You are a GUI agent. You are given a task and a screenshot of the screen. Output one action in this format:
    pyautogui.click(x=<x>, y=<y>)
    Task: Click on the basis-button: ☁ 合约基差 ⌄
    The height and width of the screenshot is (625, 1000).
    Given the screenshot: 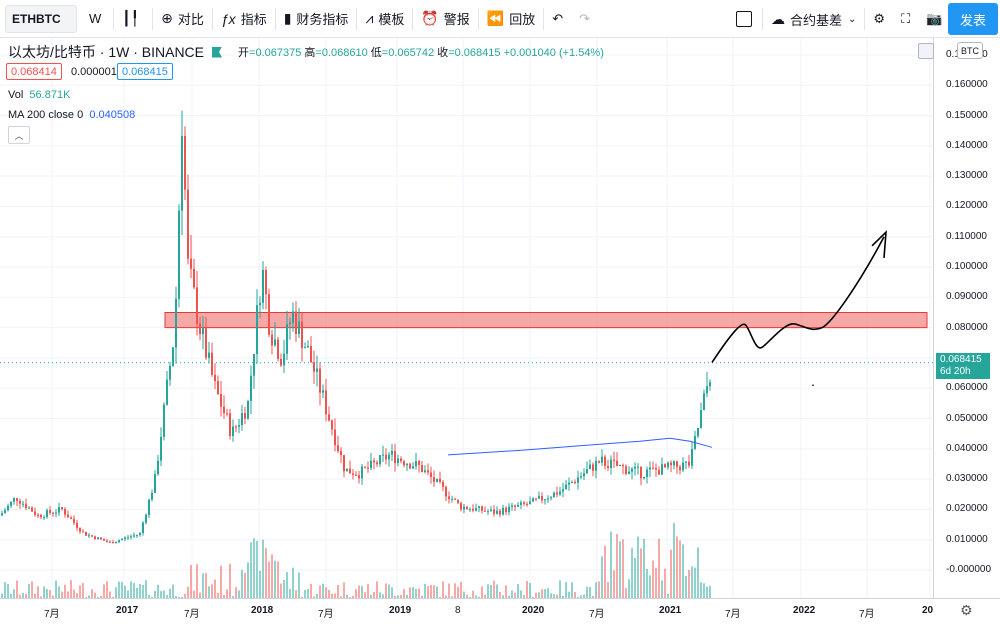 What is the action you would take?
    pyautogui.click(x=813, y=19)
    